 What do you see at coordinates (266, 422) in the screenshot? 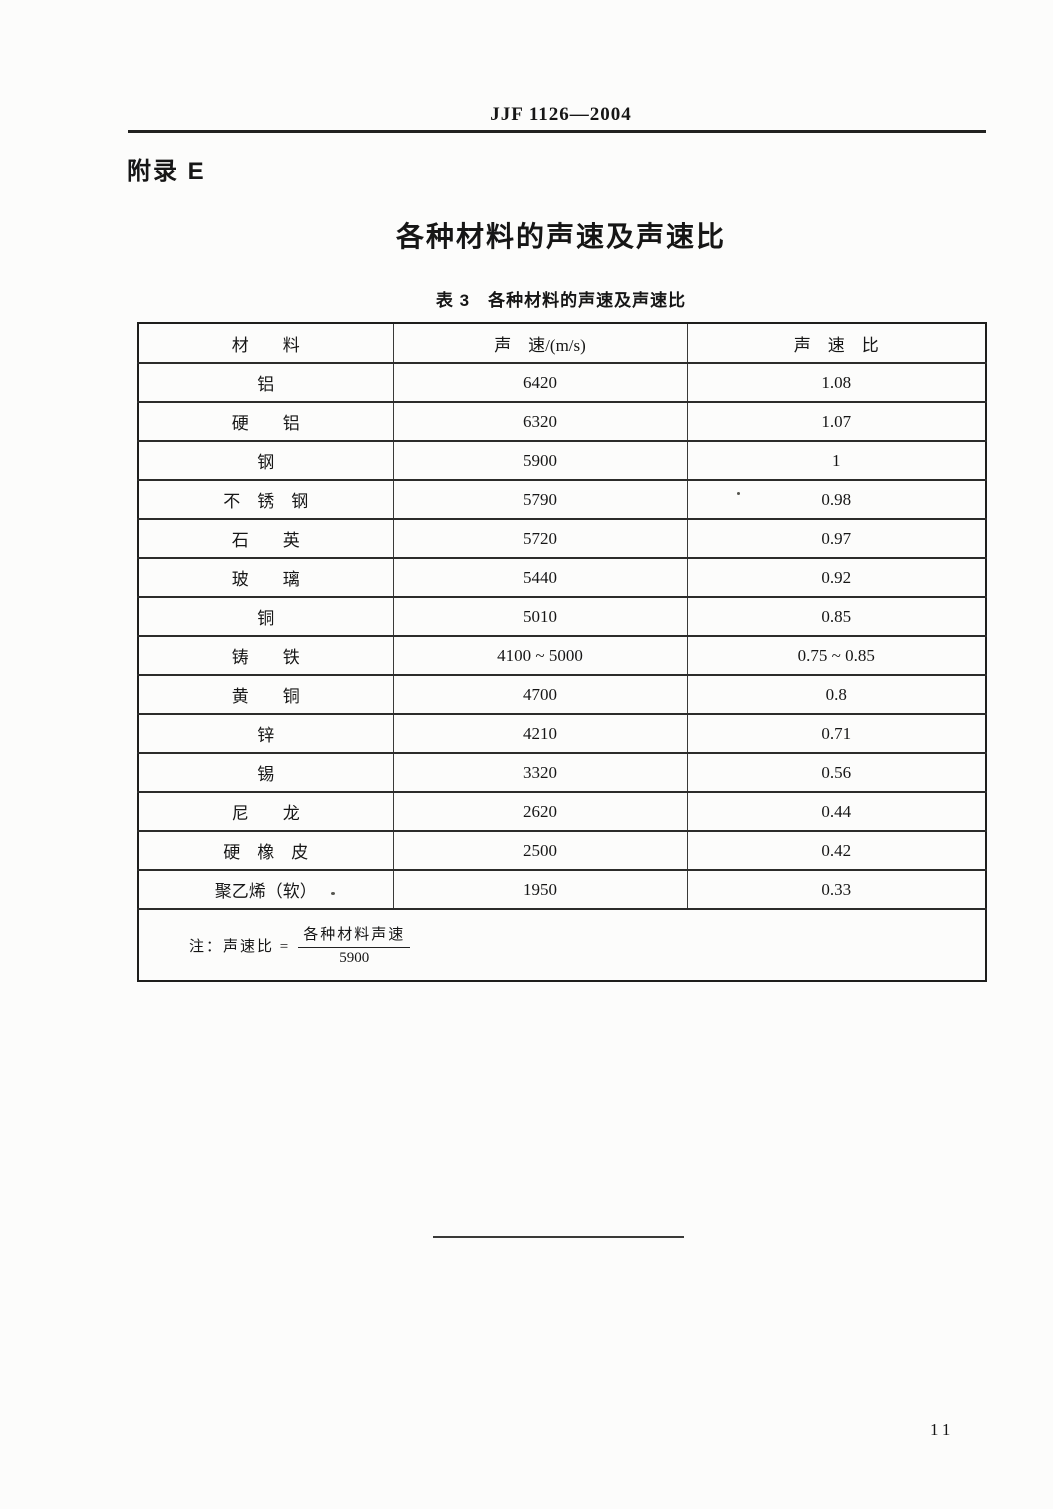
I see `cell-material: 硬 铝` at bounding box center [266, 422].